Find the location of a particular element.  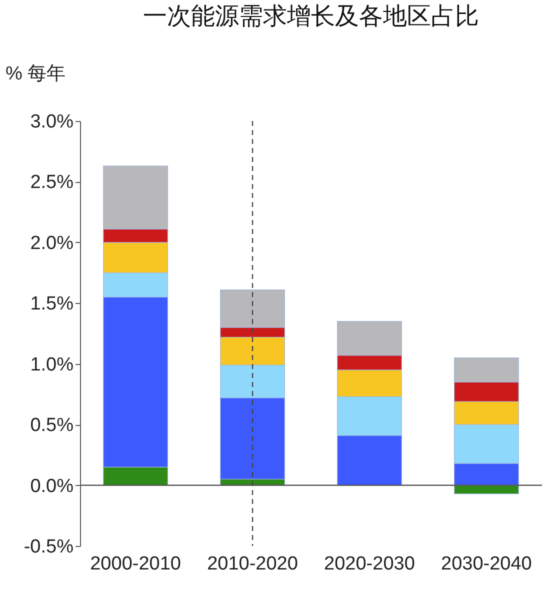

y-tick-label: -0.5% is located at coordinates (49, 547).